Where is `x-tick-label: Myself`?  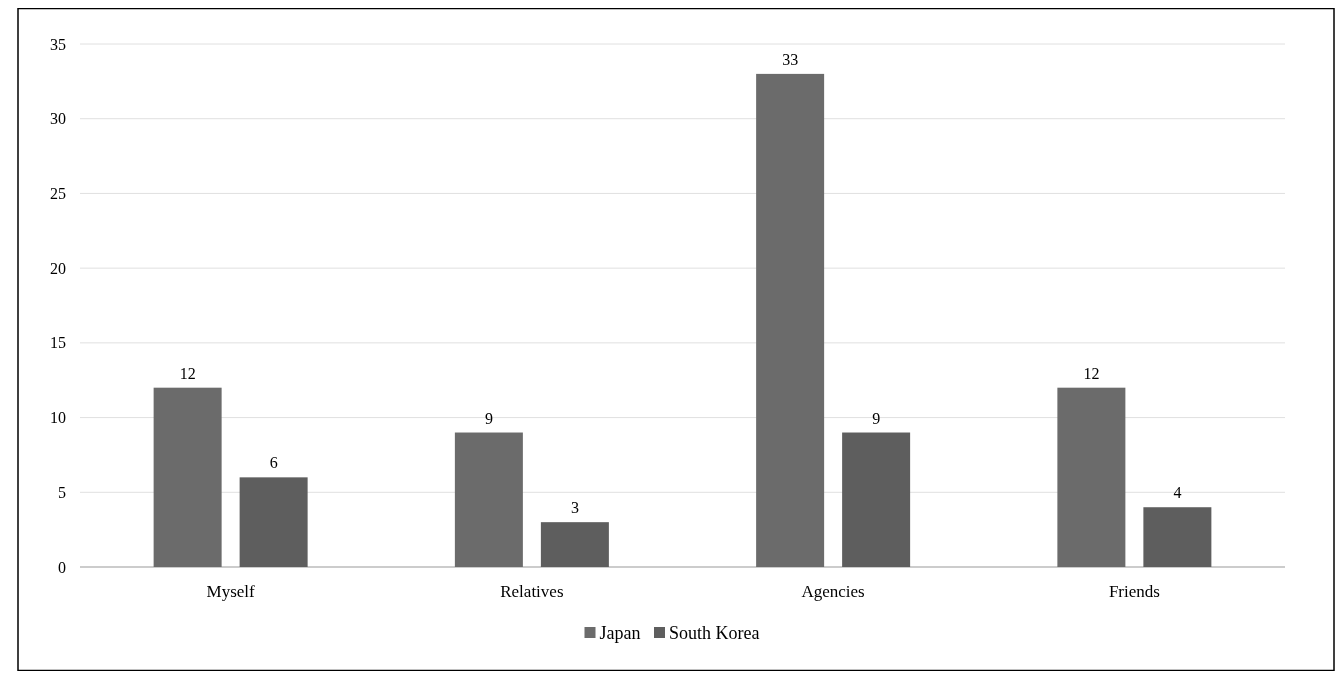
x-tick-label: Myself is located at coordinates (231, 591).